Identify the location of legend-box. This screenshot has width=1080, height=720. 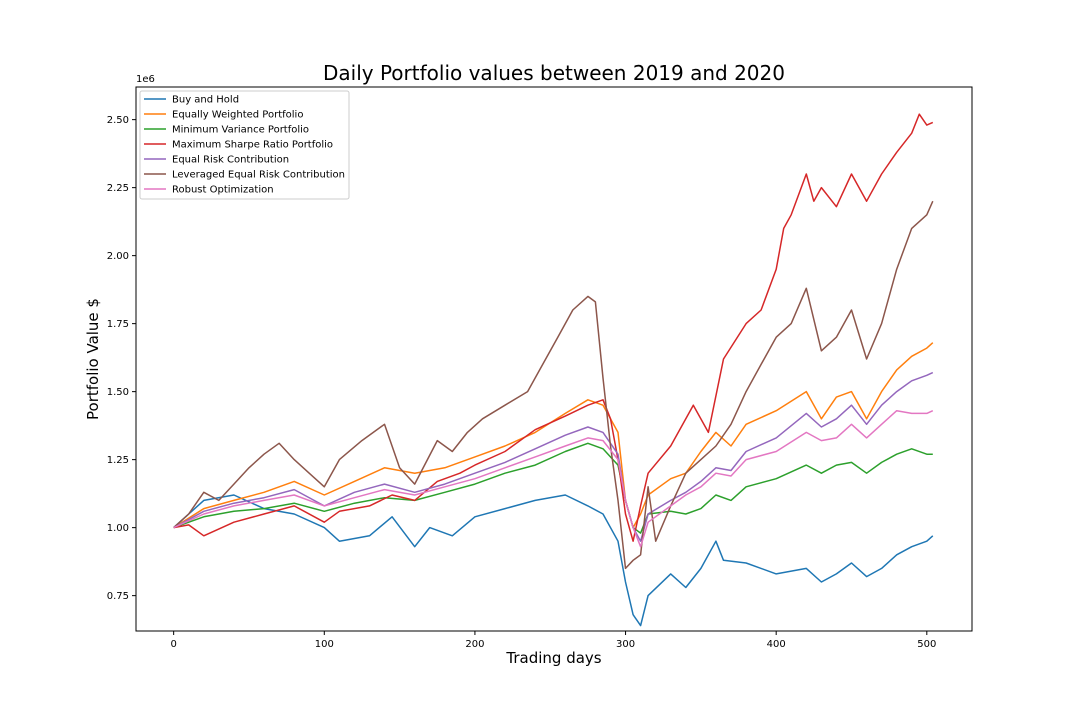
(244, 145).